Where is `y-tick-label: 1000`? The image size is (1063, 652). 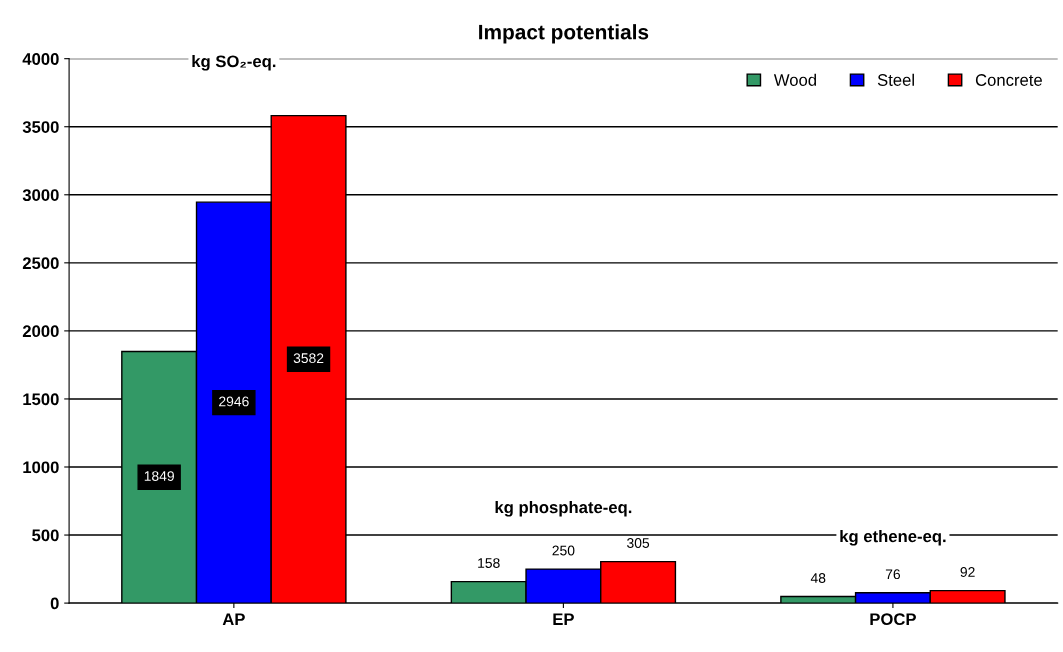 y-tick-label: 1000 is located at coordinates (41, 467).